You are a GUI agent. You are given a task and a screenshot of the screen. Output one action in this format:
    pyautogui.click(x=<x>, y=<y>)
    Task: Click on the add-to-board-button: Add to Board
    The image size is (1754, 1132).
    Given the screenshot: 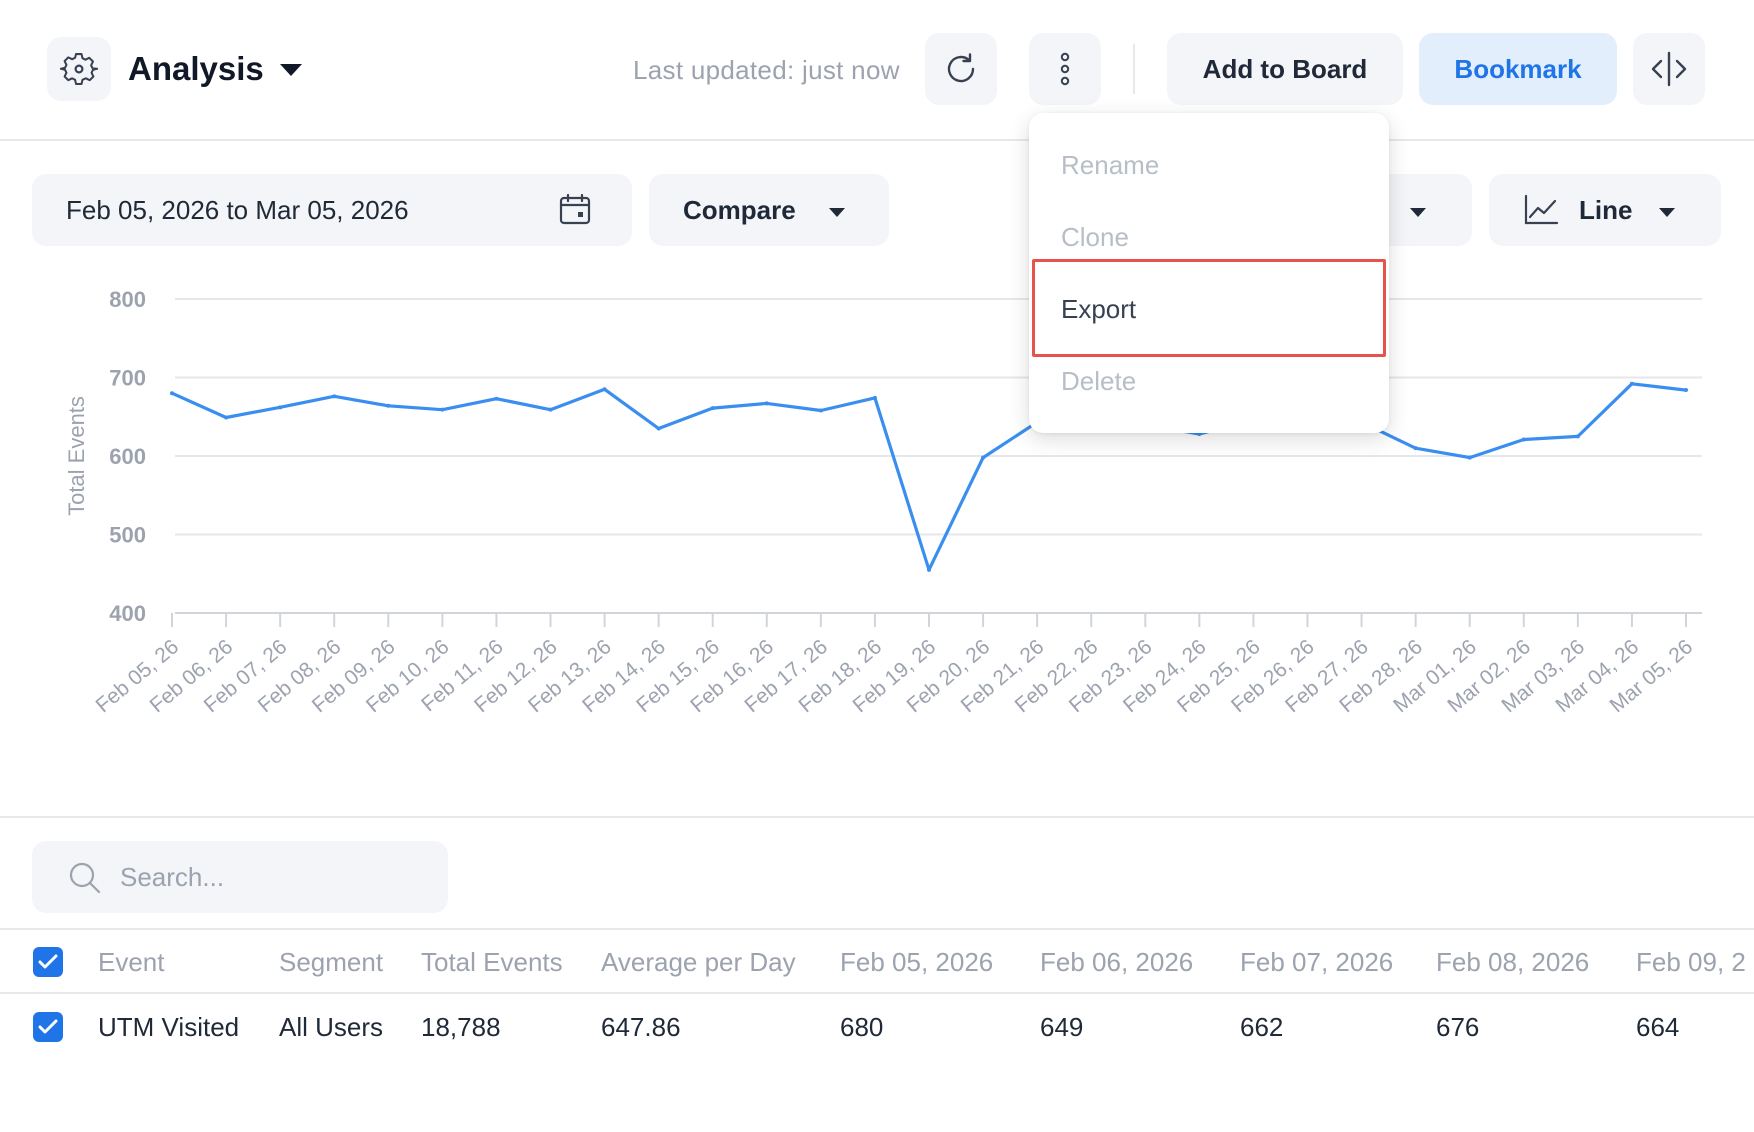 What is the action you would take?
    pyautogui.click(x=1285, y=69)
    